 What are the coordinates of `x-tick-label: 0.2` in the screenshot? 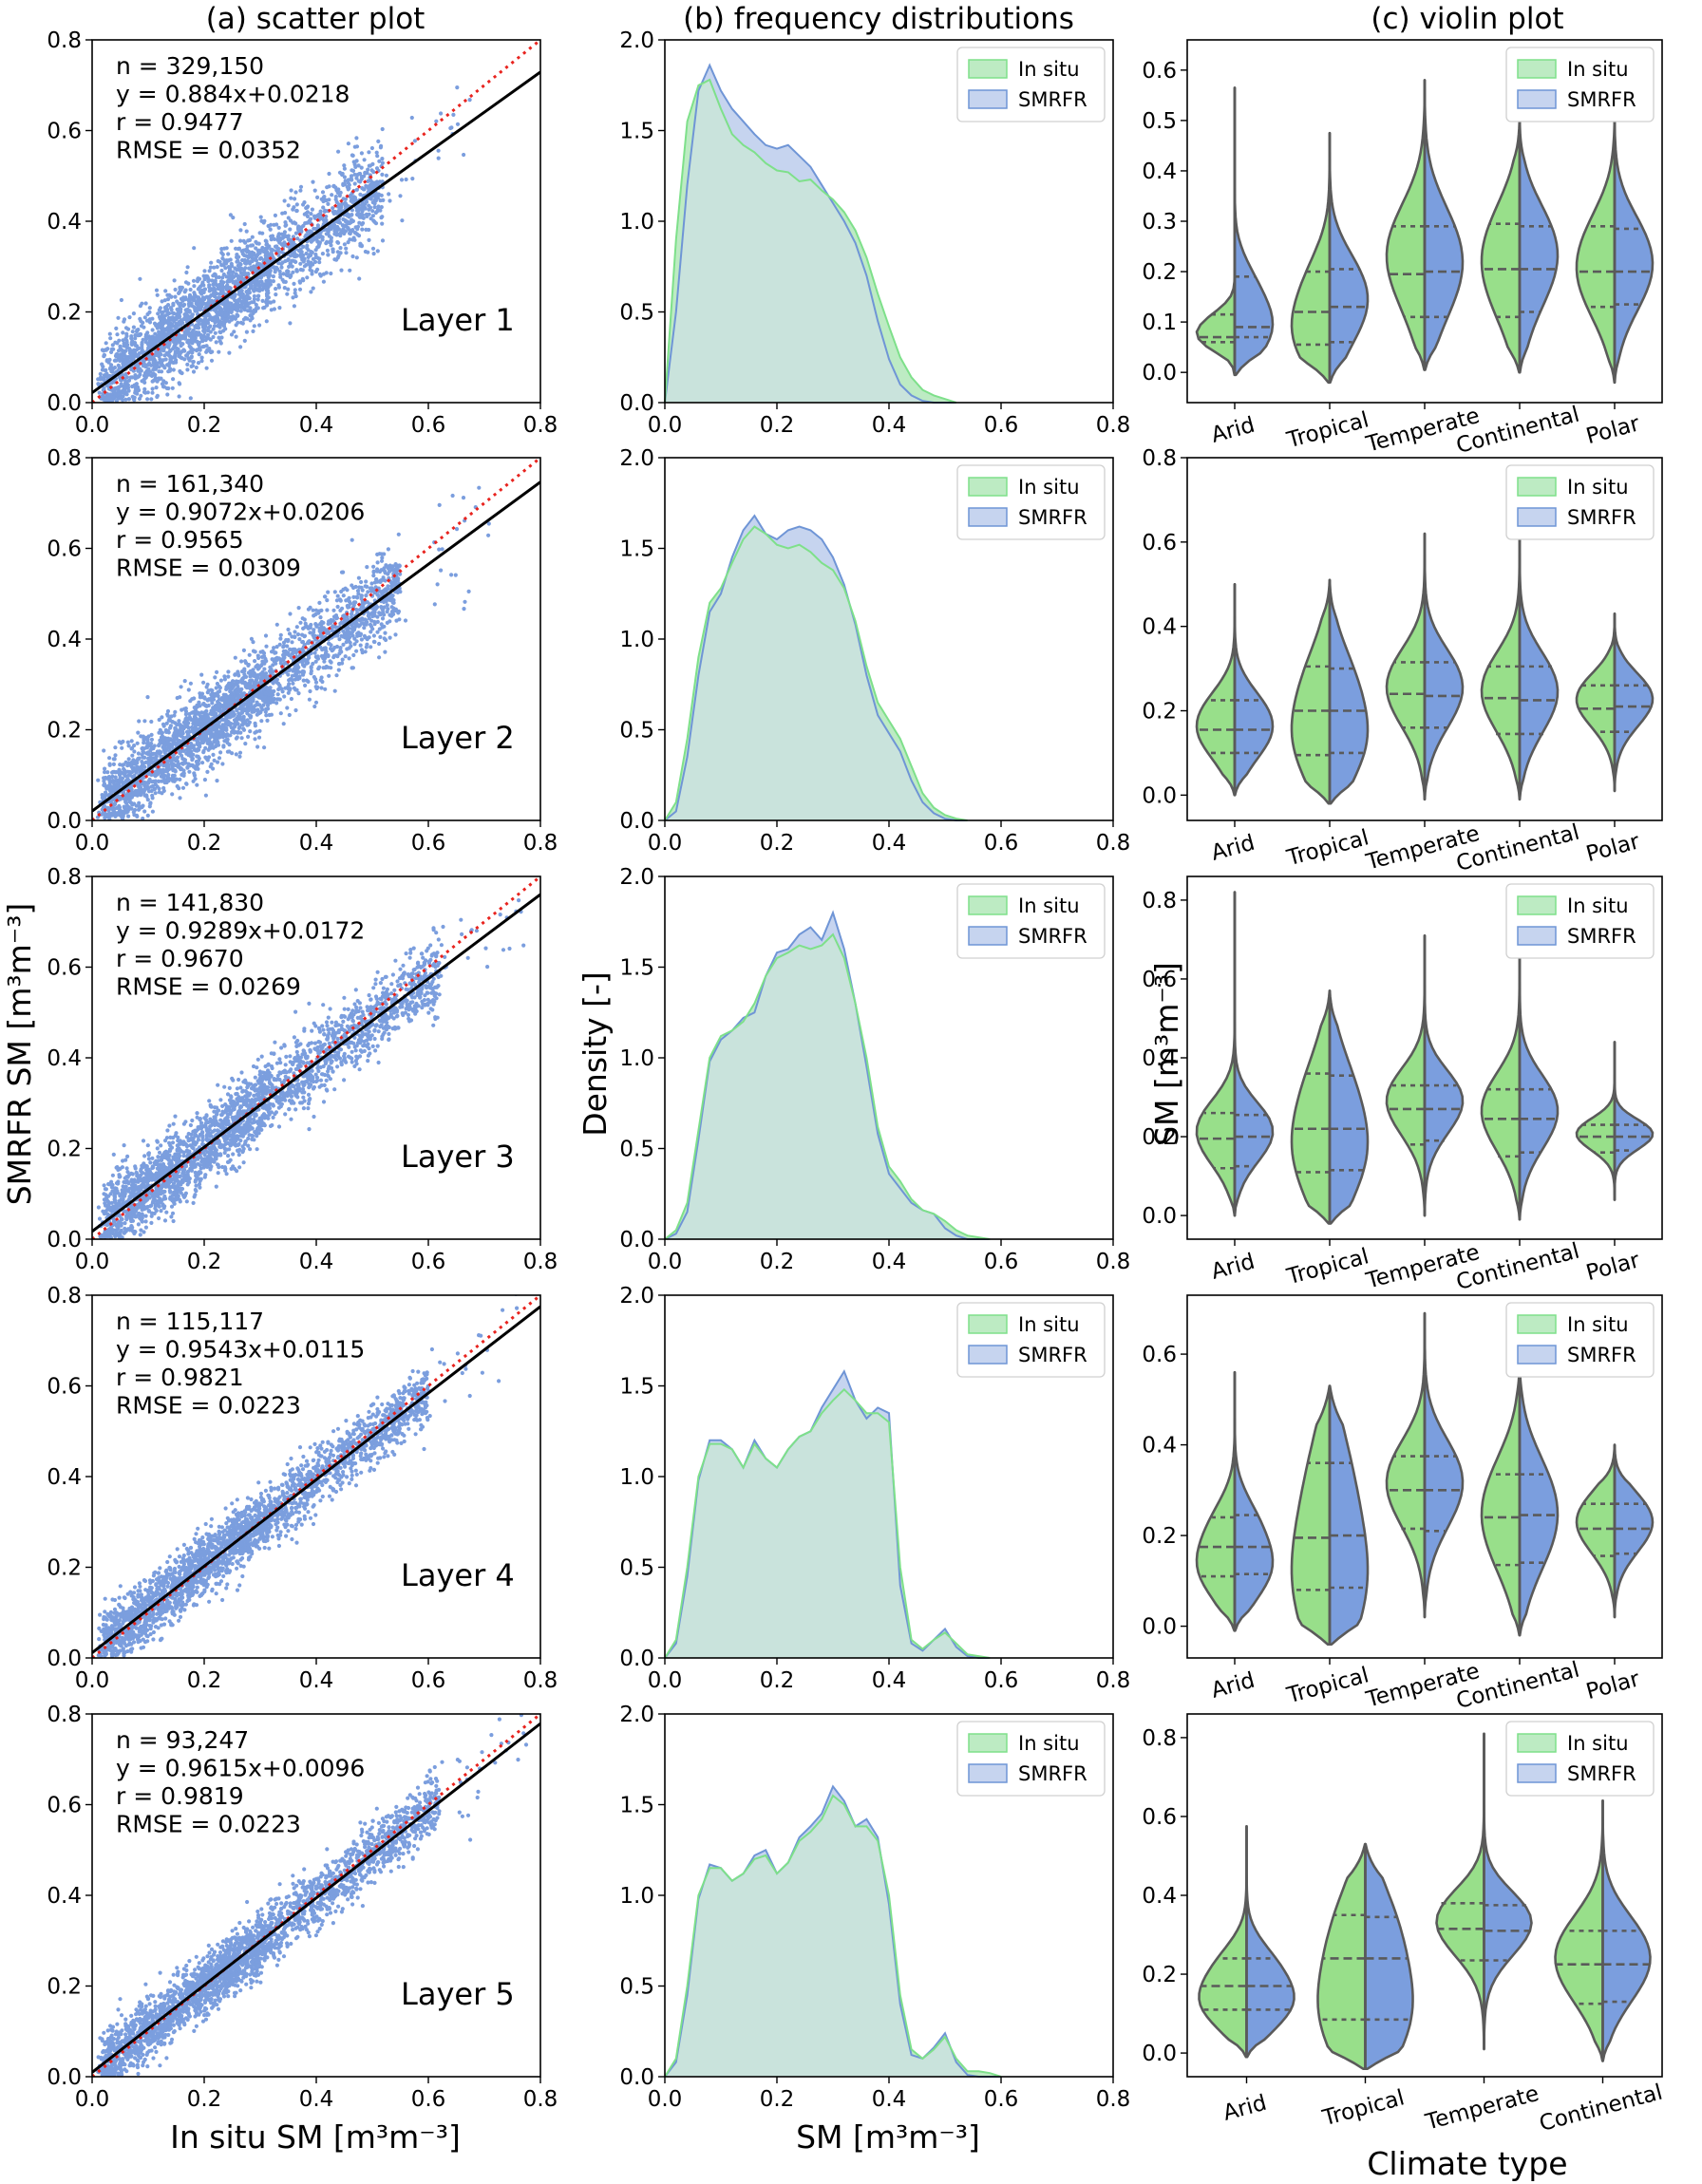 It's located at (204, 426).